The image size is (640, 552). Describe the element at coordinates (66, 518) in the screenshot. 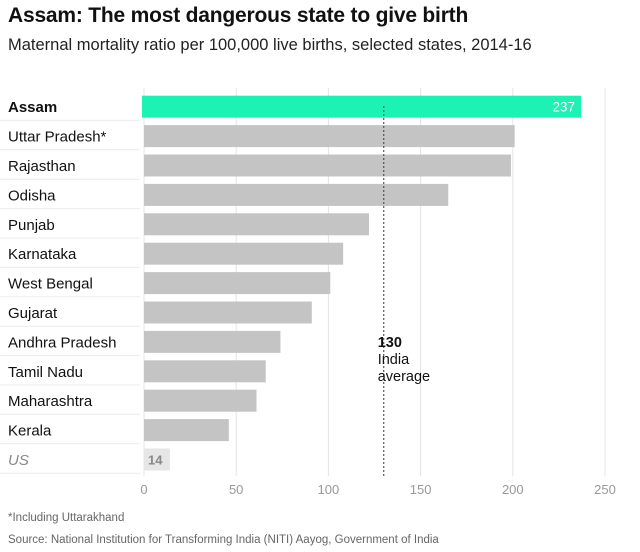

I see `footnote: *Including Uttarakhand` at that location.